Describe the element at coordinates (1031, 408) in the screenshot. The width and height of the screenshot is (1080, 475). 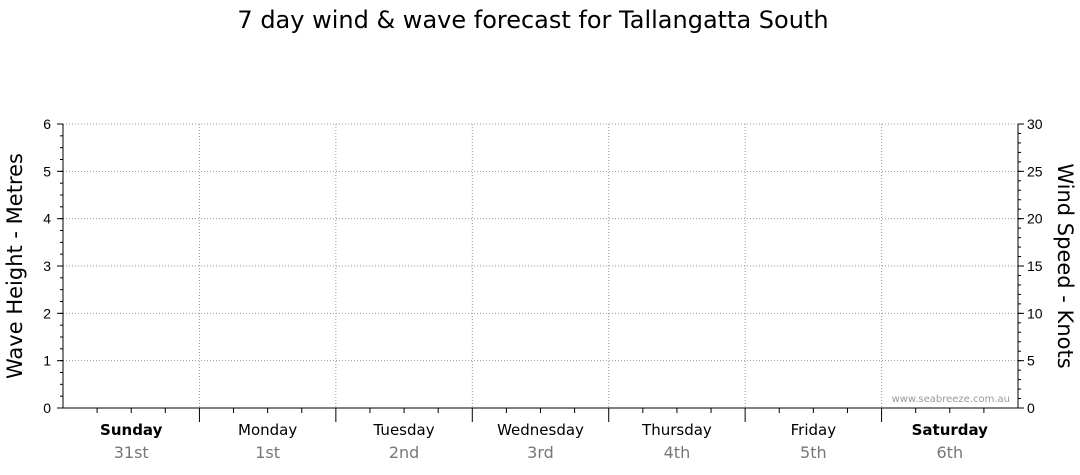
I see `right-tick-label: 0` at that location.